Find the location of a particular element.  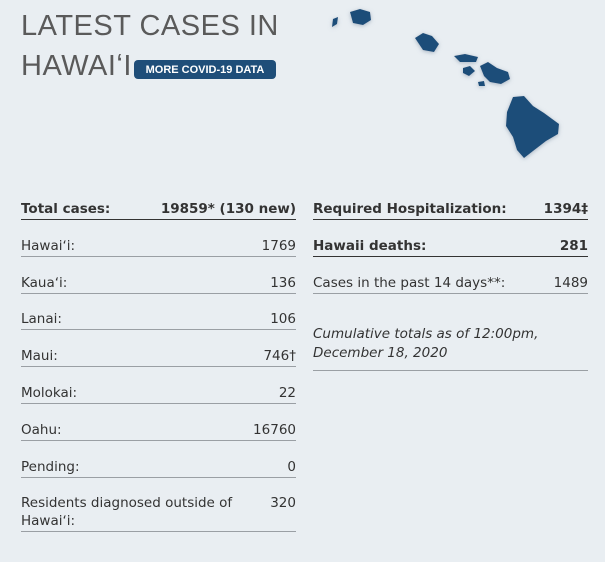

row-value: 19859* (130 new) is located at coordinates (228, 209).